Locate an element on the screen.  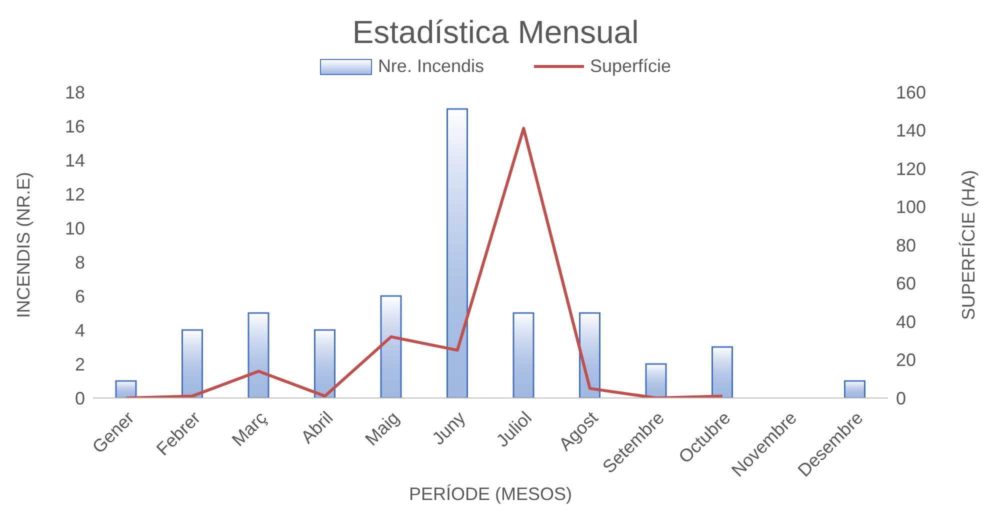
y-tick-label: 14 is located at coordinates (74, 160).